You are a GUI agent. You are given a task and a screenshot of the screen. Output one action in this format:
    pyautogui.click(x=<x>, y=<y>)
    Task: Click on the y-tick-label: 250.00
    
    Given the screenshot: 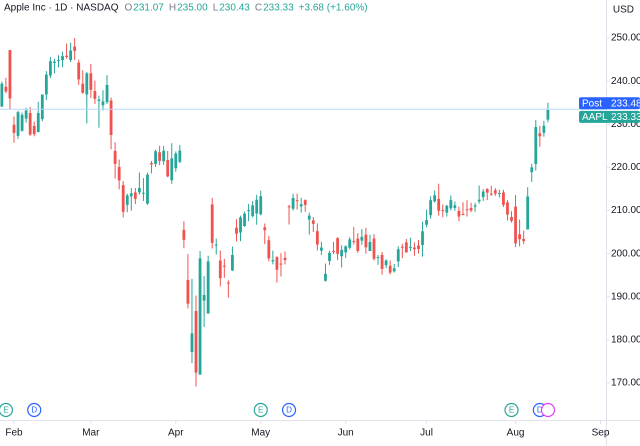 What is the action you would take?
    pyautogui.click(x=625, y=38)
    